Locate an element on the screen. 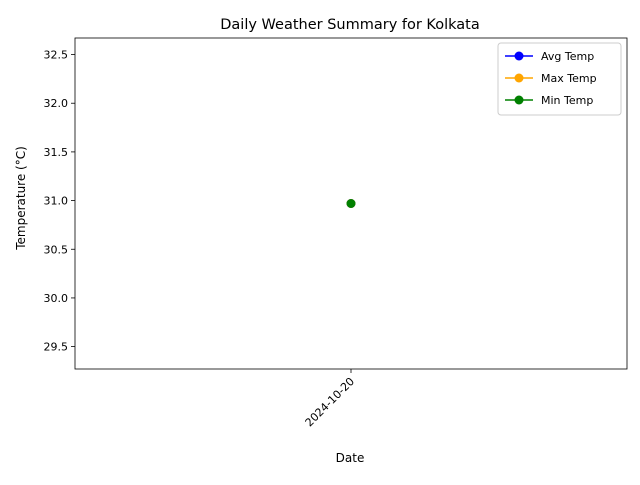  legend-label: Avg Temp is located at coordinates (567, 56).